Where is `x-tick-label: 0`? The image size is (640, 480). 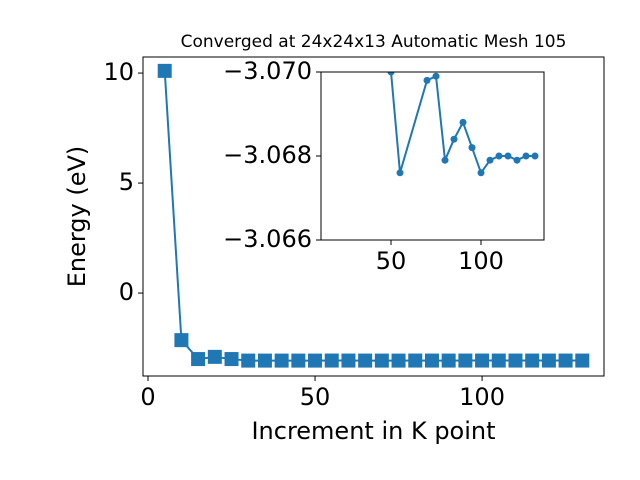
x-tick-label: 0 is located at coordinates (147, 397).